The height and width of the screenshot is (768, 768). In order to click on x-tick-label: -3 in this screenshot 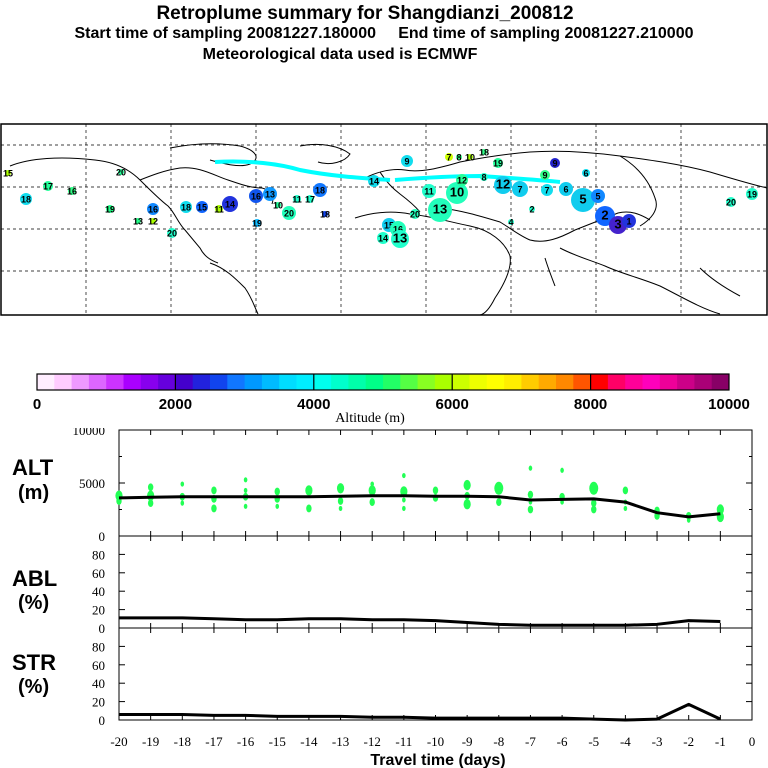, I will do `click(657, 741)`.